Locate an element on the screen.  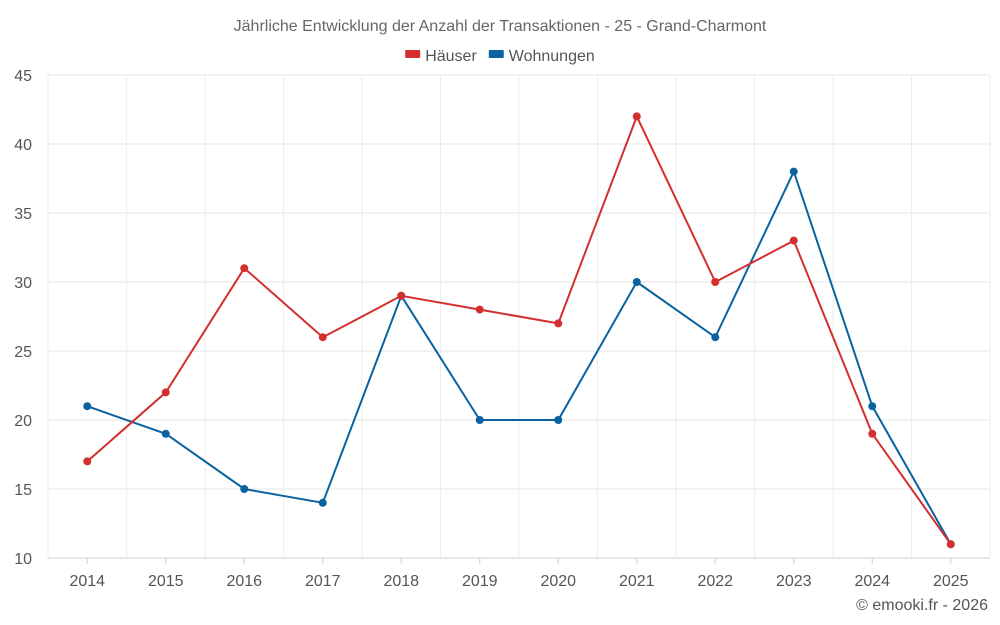
legend-items: Häuser Wohnungen is located at coordinates (500, 56).